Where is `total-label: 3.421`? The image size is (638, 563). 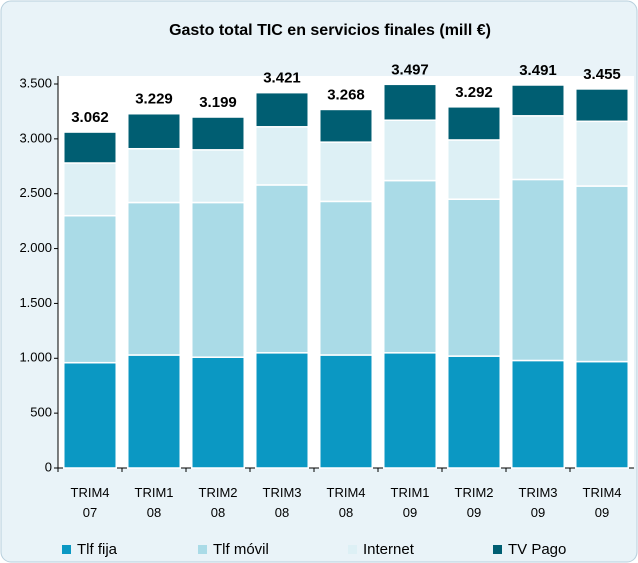
total-label: 3.421 is located at coordinates (282, 78).